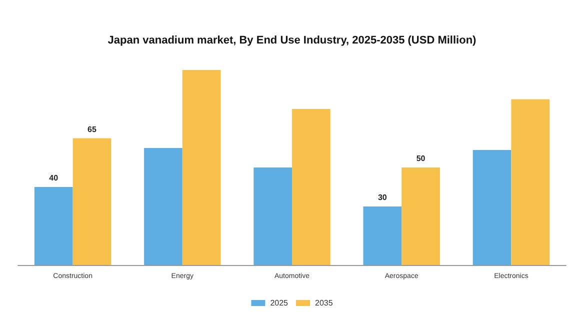 The height and width of the screenshot is (332, 584). Describe the element at coordinates (383, 197) in the screenshot. I see `data-label: 30` at that location.